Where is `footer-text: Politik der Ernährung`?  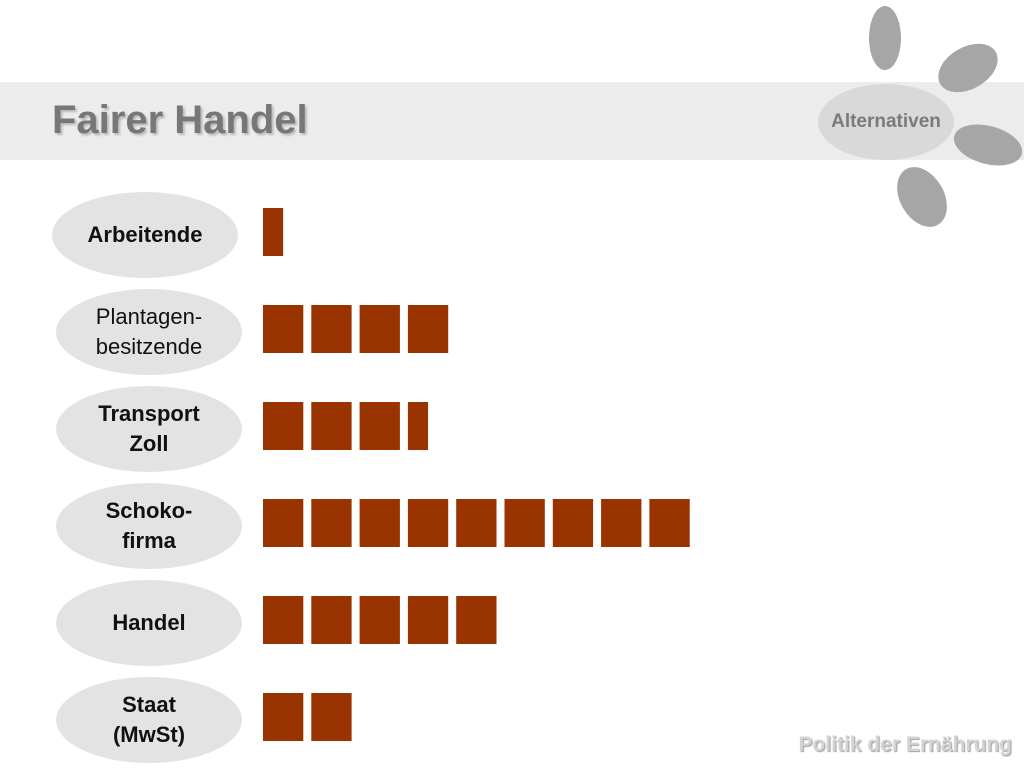 footer-text: Politik der Ernährung is located at coordinates (905, 744).